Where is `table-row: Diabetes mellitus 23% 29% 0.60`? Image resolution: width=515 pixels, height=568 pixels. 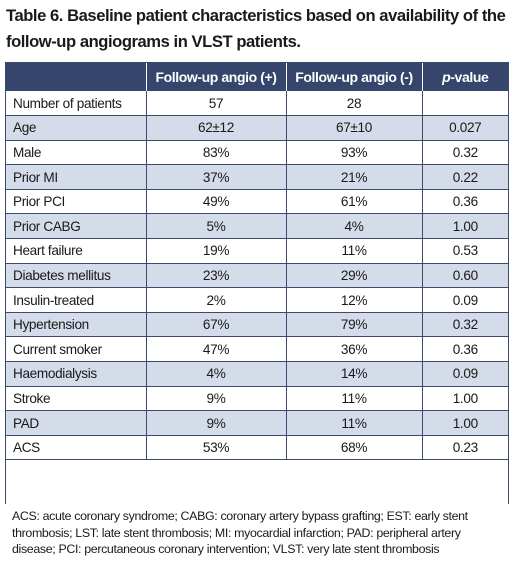 table-row: Diabetes mellitus 23% 29% 0.60 is located at coordinates (257, 276).